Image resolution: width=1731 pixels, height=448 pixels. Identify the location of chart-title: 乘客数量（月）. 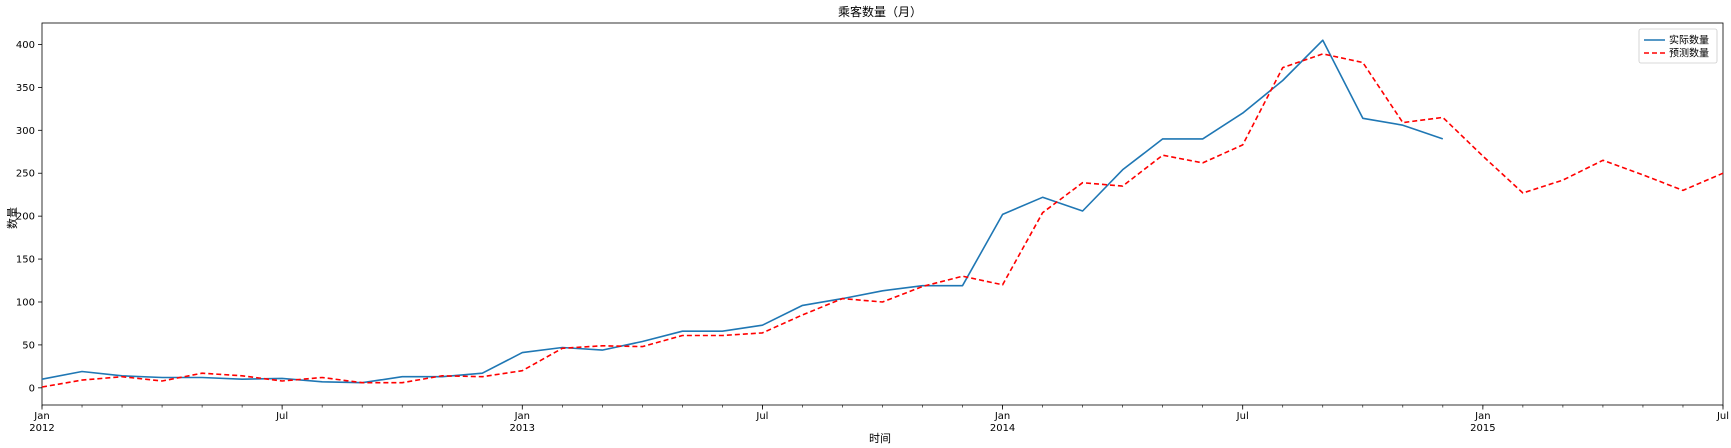
(880, 11).